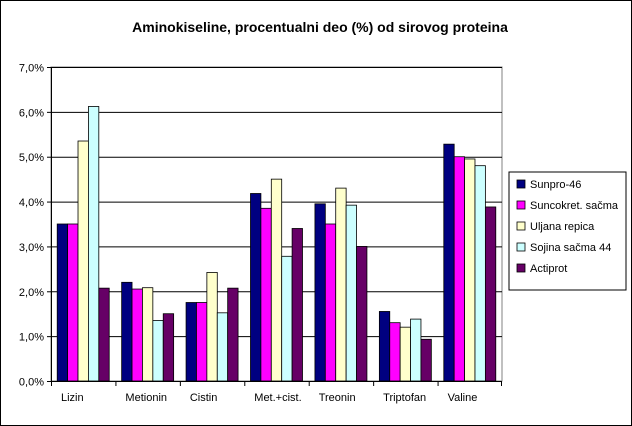 The height and width of the screenshot is (426, 632). What do you see at coordinates (31, 203) in the screenshot?
I see `y-tick-label: 4,0%` at bounding box center [31, 203].